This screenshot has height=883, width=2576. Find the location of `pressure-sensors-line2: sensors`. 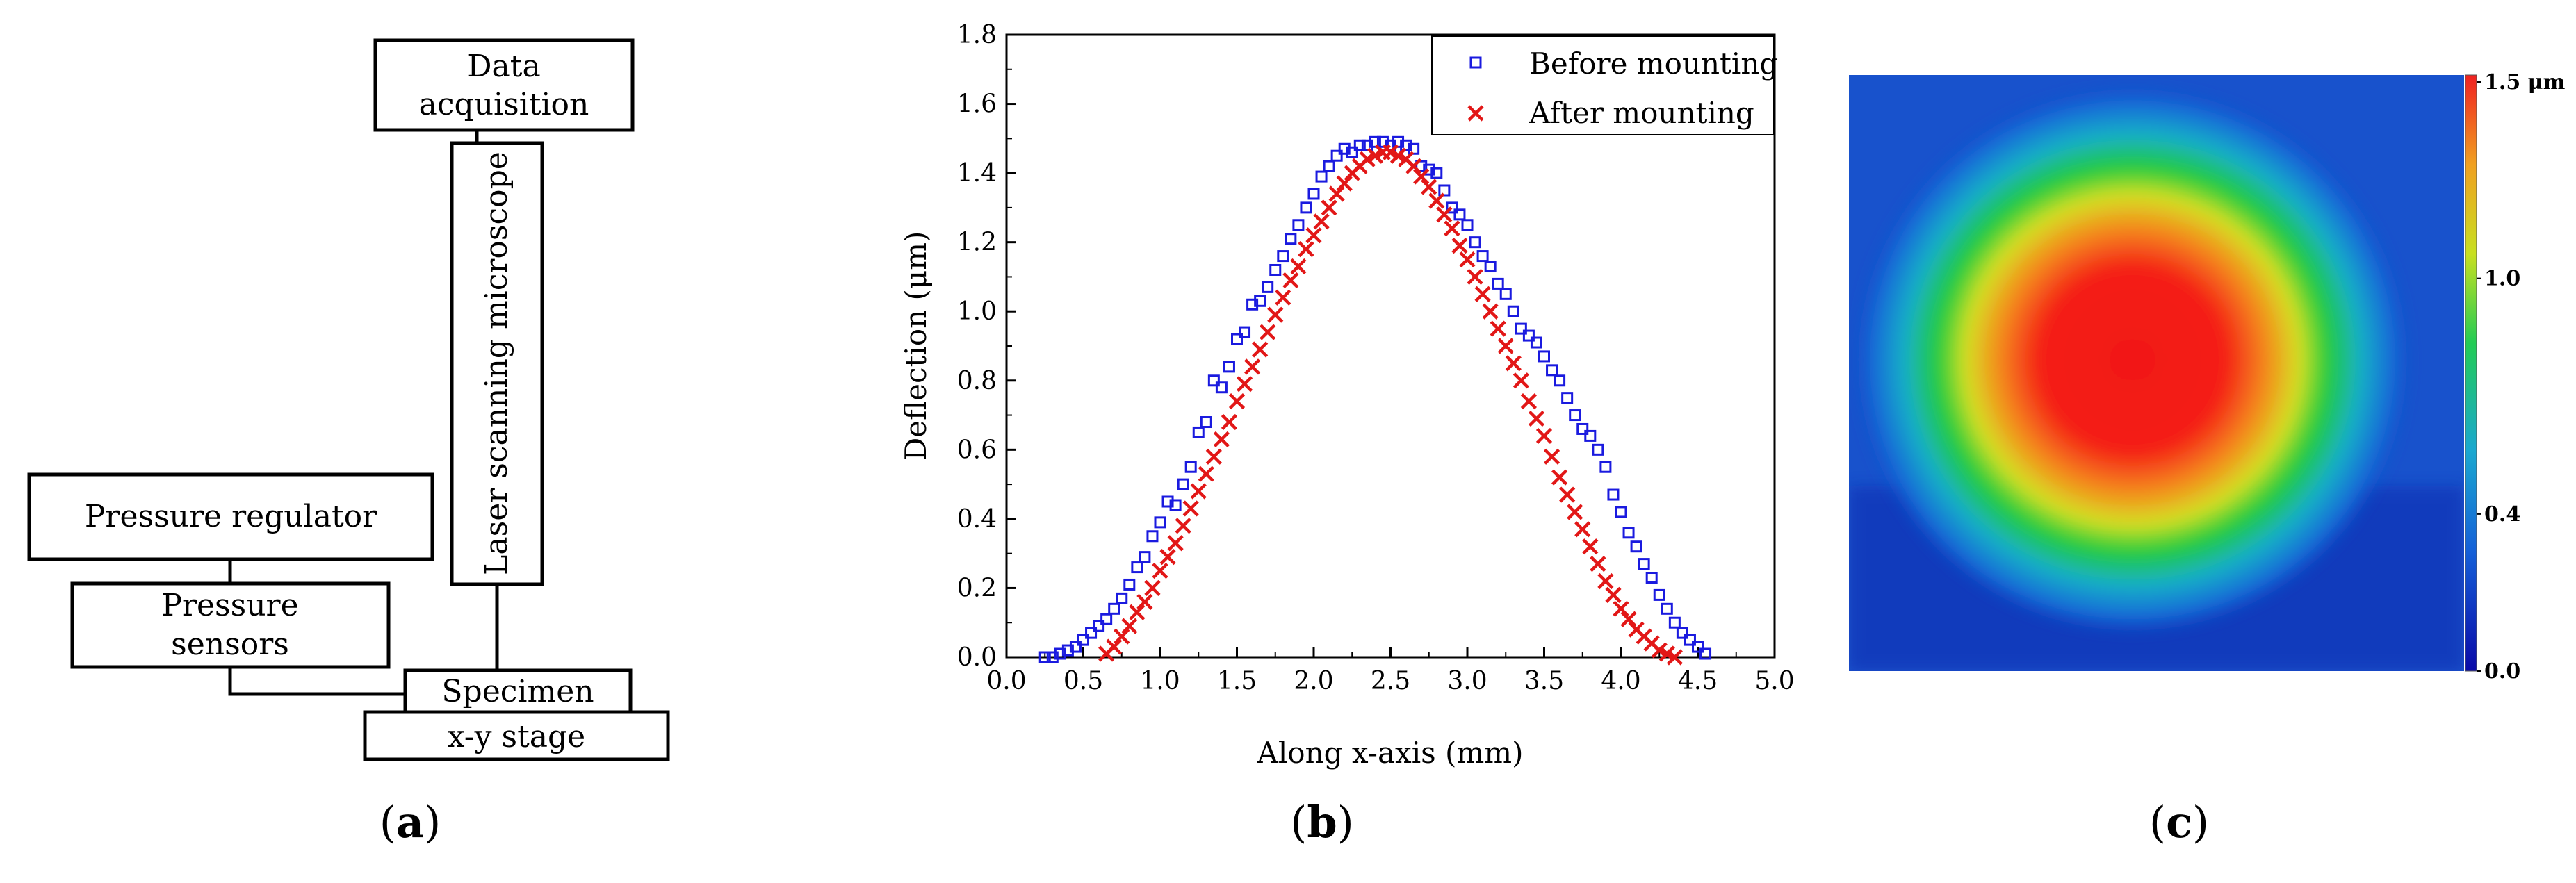

pressure-sensors-line2: sensors is located at coordinates (230, 644).